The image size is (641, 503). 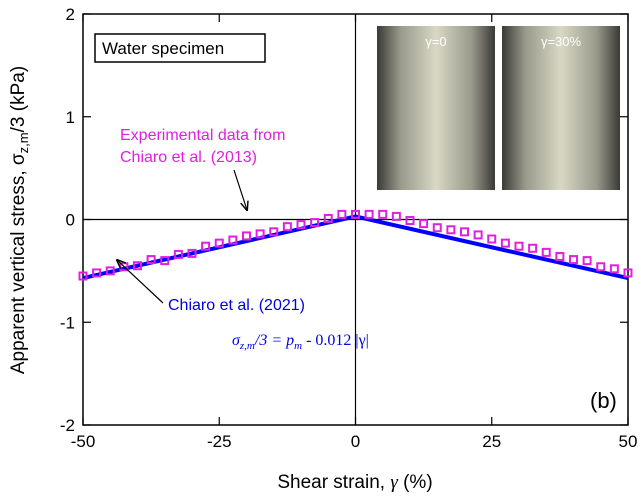 I want to click on y-tick-label: -2, so click(x=67, y=425).